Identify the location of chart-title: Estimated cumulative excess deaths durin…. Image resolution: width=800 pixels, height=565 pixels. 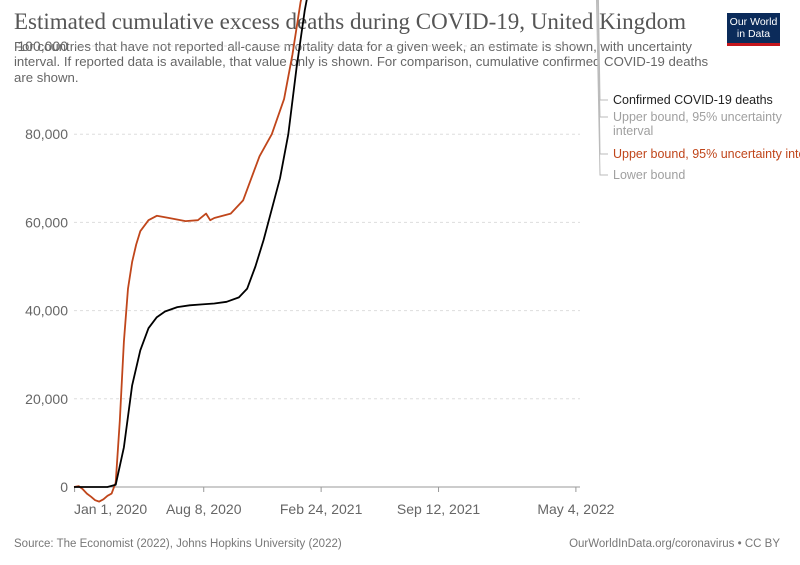
(350, 21).